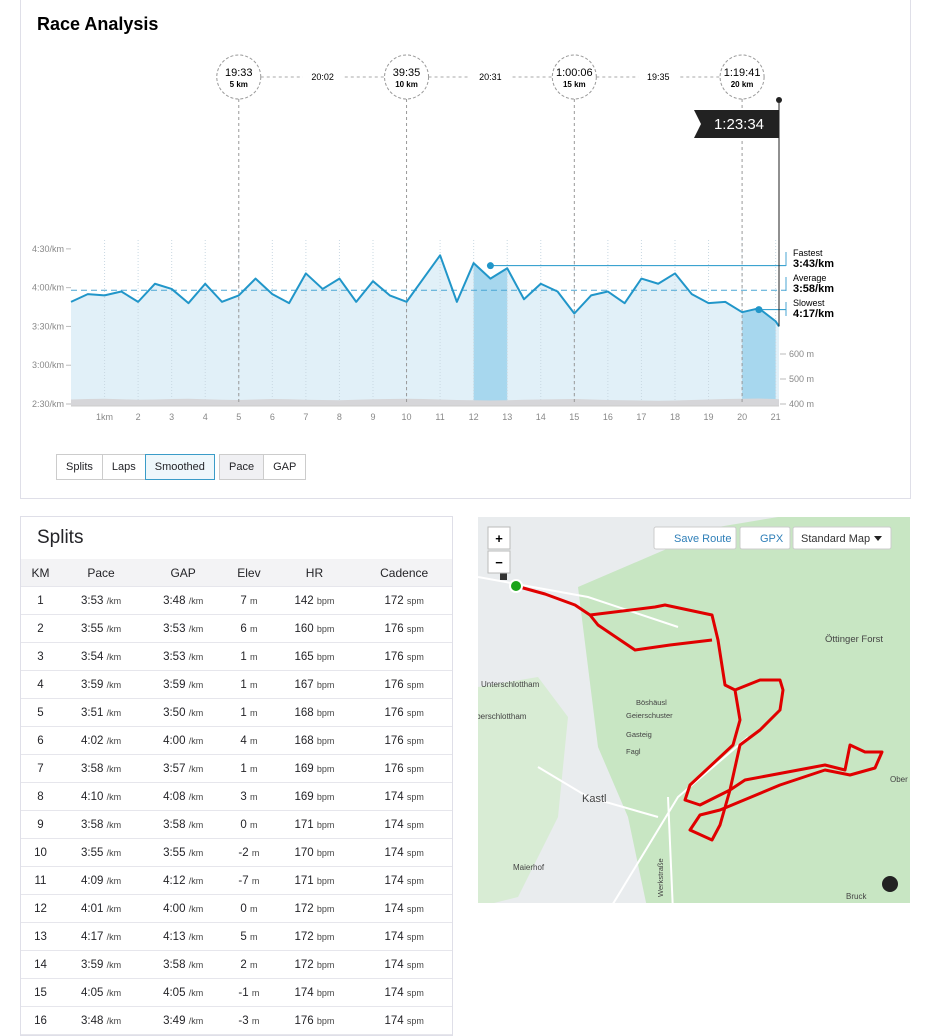 The image size is (930, 1036). Describe the element at coordinates (490, 77) in the screenshot. I see `segment-time: 20:31` at that location.